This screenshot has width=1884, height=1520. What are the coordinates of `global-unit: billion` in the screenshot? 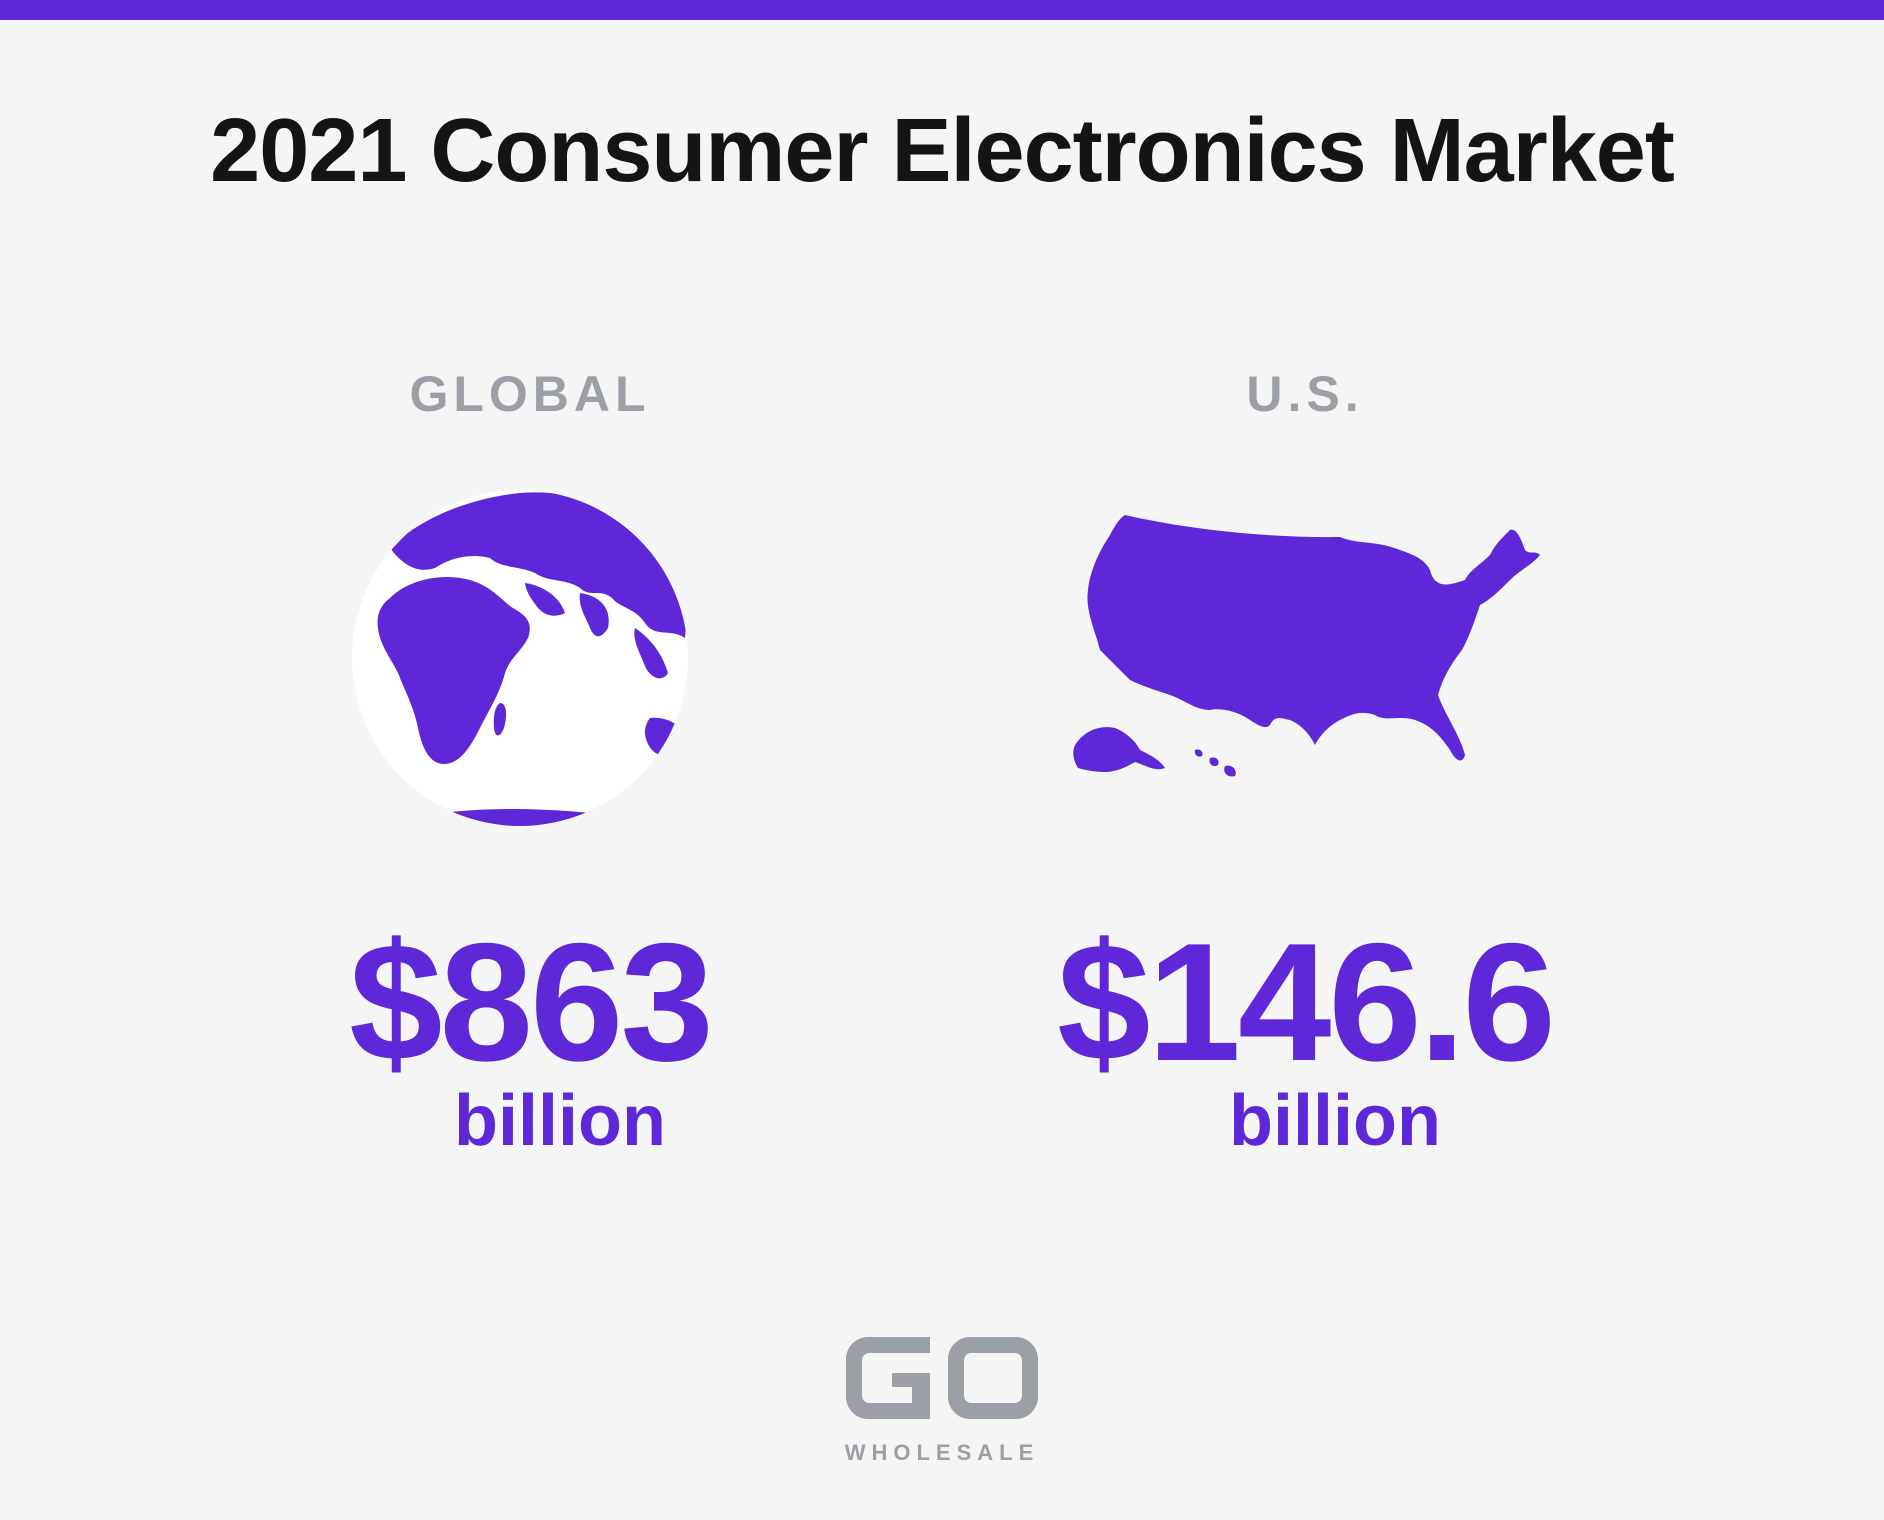 It's located at (560, 1121).